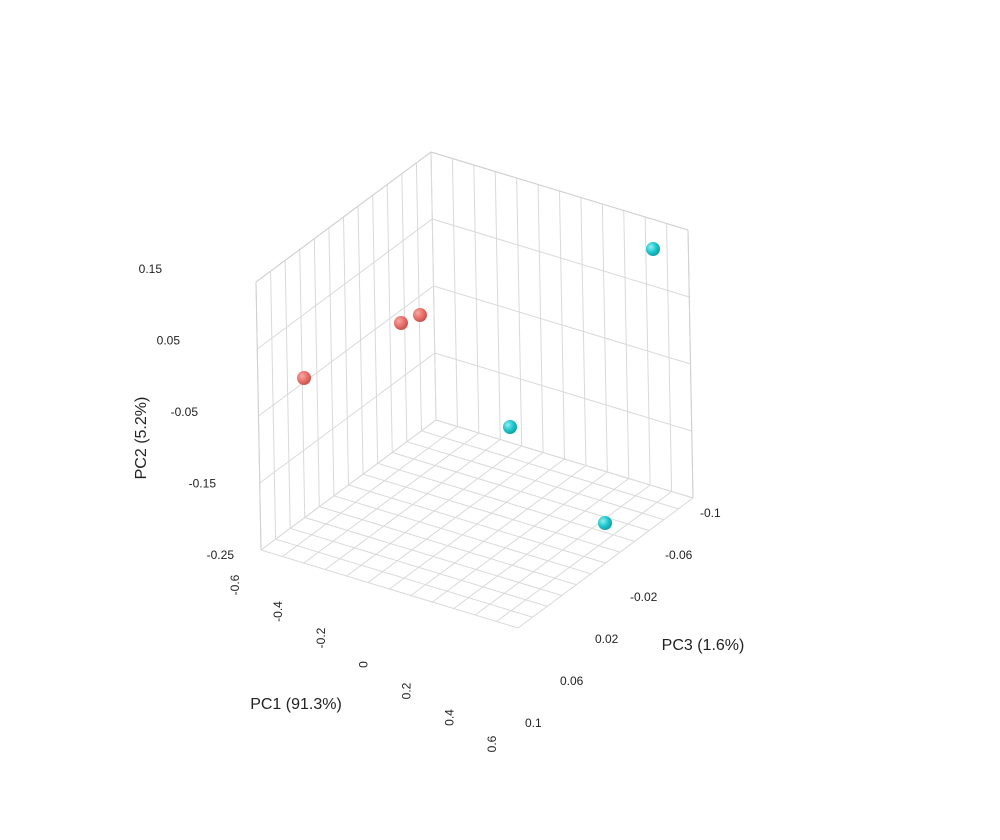  What do you see at coordinates (235, 584) in the screenshot?
I see `x-tick-label: -0.6` at bounding box center [235, 584].